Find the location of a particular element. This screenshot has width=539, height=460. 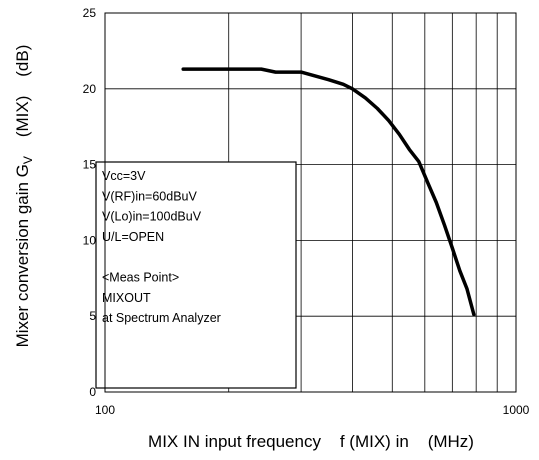

conditions-line: V(Lo)in=100dBuV is located at coordinates (152, 217).